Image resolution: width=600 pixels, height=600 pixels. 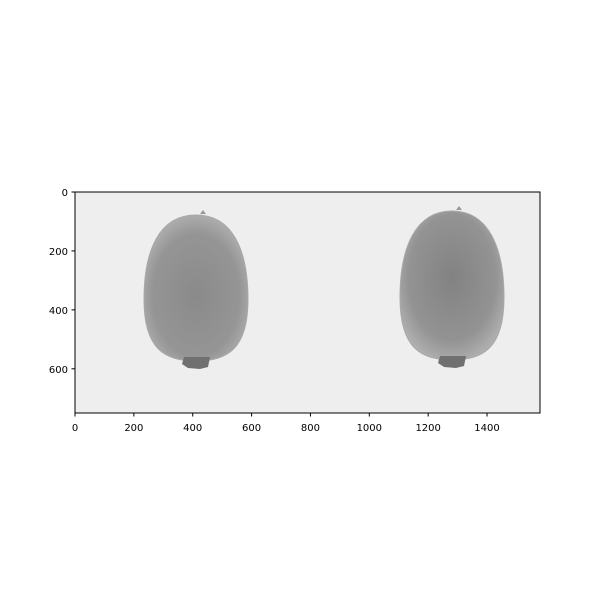 I want to click on x-tick-label: 800, so click(x=310, y=428).